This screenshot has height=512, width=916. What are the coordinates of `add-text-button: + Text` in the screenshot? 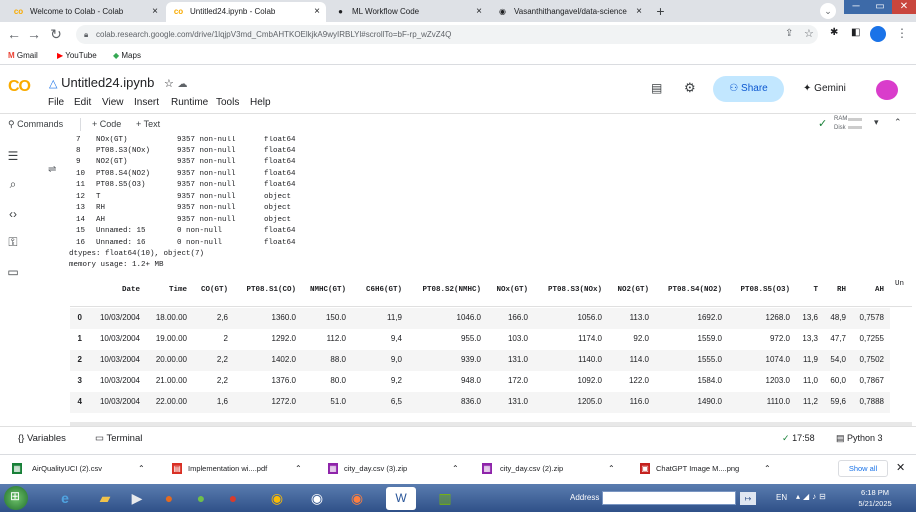 It's located at (148, 124).